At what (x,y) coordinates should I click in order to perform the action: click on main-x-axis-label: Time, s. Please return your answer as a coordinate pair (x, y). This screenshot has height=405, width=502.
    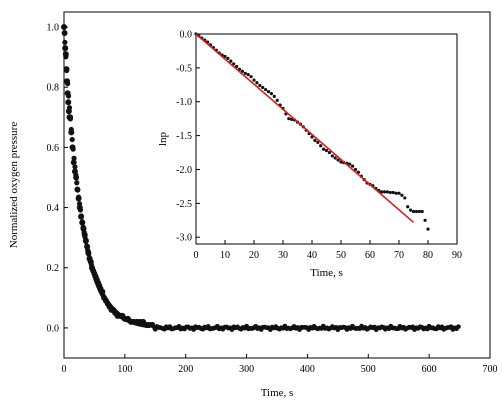
    Looking at the image, I should click on (277, 393).